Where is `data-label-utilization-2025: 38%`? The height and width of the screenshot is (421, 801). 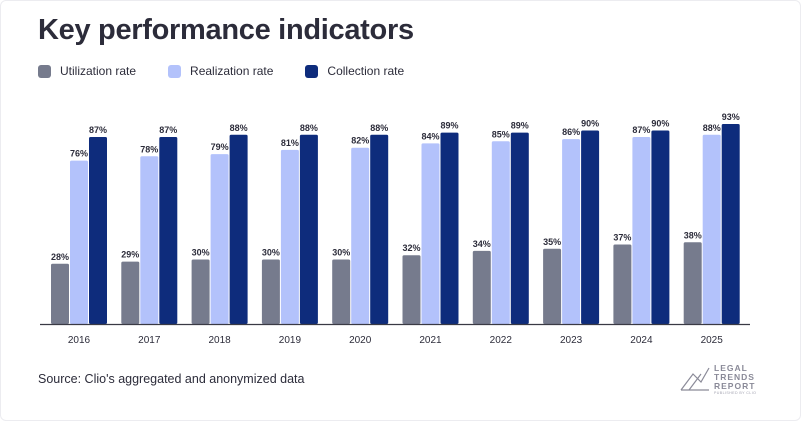
data-label-utilization-2025: 38% is located at coordinates (693, 235).